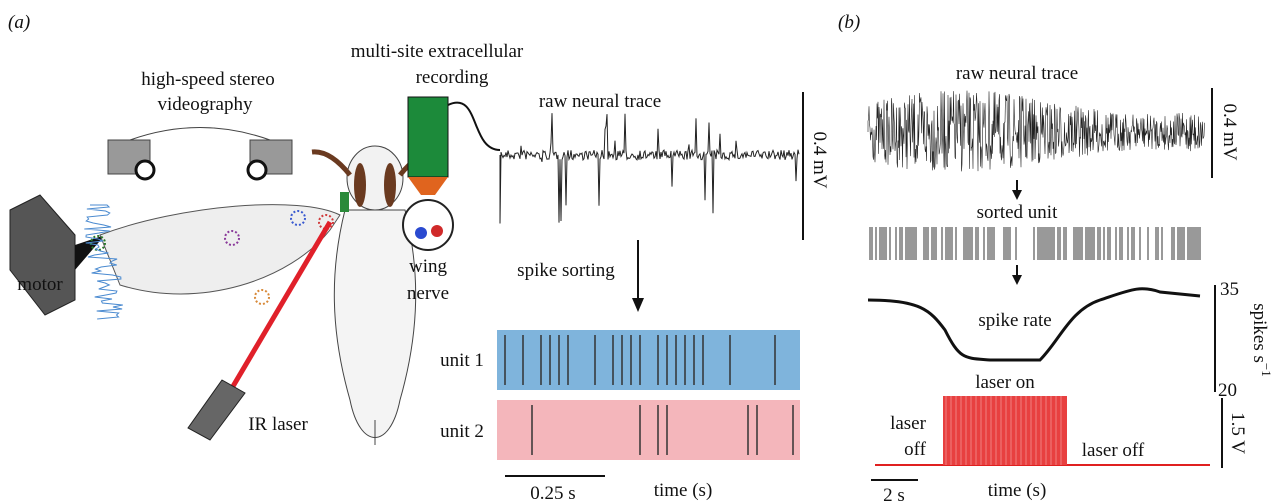  What do you see at coordinates (849, 22) in the screenshot?
I see `panel-label: (b)` at bounding box center [849, 22].